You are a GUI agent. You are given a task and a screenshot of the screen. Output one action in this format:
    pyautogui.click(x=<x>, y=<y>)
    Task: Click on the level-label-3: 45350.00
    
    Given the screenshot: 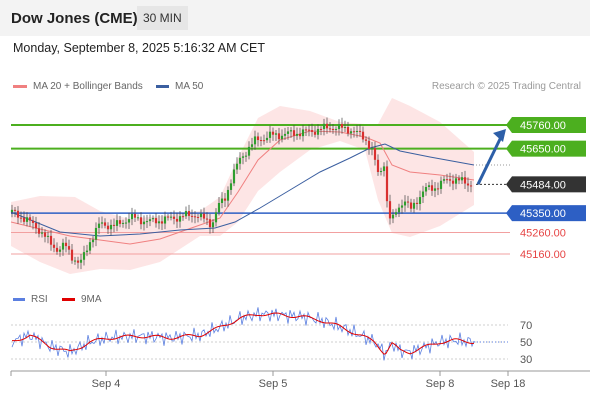 What is the action you would take?
    pyautogui.click(x=543, y=214)
    